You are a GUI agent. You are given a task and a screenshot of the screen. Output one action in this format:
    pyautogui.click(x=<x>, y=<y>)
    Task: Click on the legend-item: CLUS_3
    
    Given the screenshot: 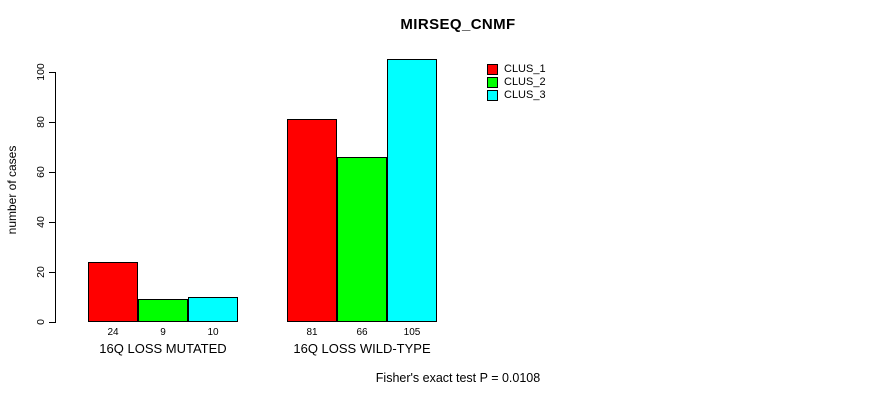 What is the action you would take?
    pyautogui.click(x=516, y=95)
    